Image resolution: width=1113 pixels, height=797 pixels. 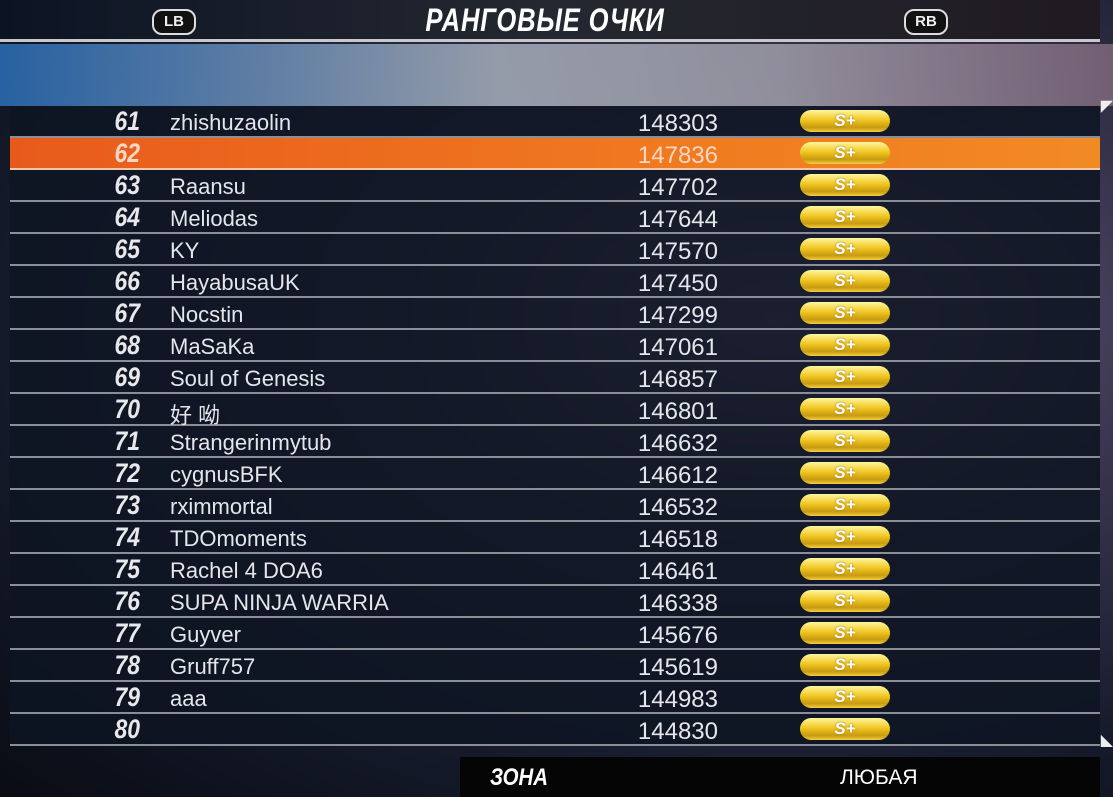 What do you see at coordinates (214, 218) in the screenshot?
I see `player-name: Meliodas` at bounding box center [214, 218].